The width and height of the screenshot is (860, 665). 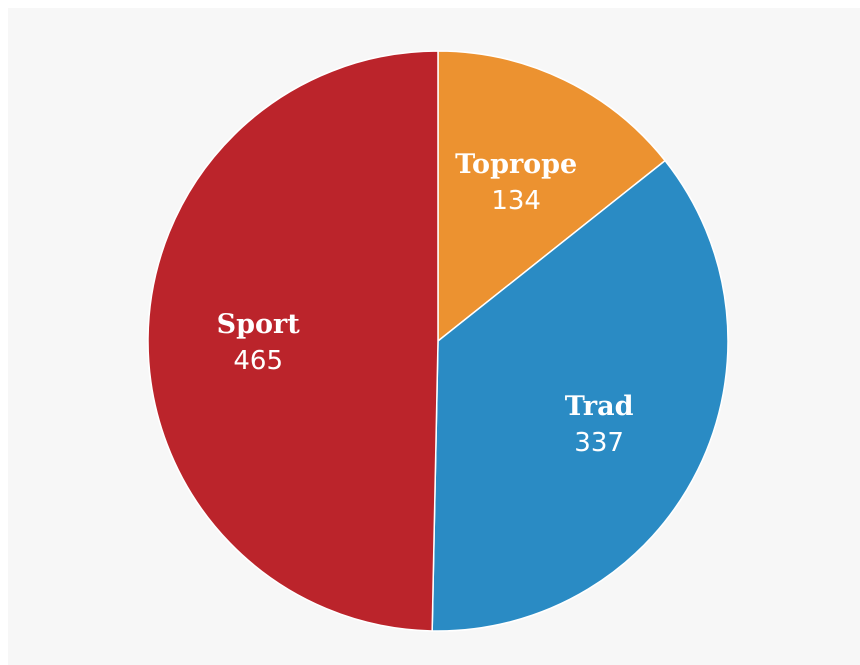 What do you see at coordinates (599, 406) in the screenshot?
I see `slice-label: Trad` at bounding box center [599, 406].